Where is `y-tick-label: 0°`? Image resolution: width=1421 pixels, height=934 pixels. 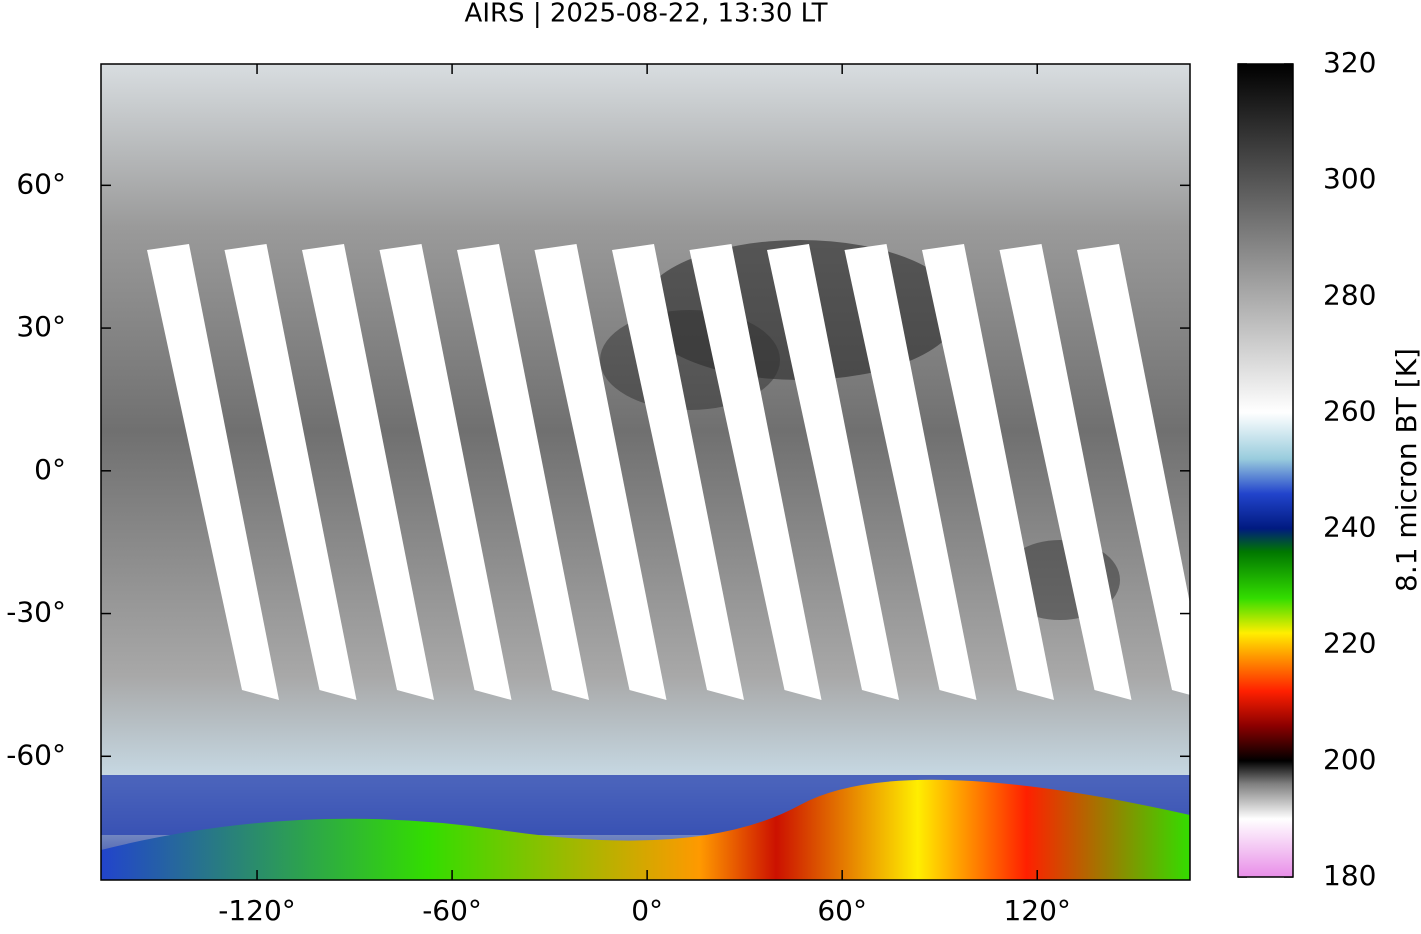
y-tick-label: 0° is located at coordinates (50, 469).